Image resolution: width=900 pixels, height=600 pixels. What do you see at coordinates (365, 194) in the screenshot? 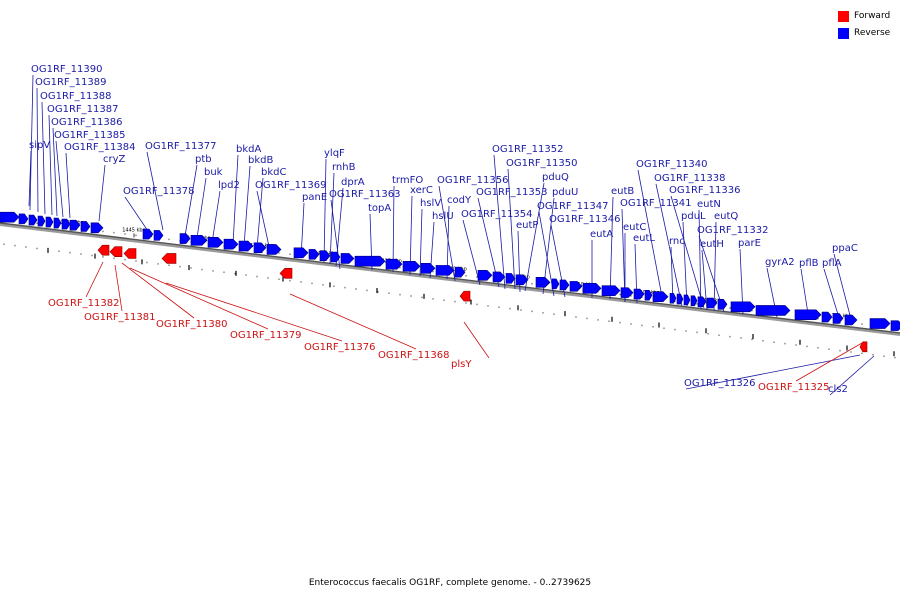
I see `reverse-gene-label: OG1RF_11363` at bounding box center [365, 194].